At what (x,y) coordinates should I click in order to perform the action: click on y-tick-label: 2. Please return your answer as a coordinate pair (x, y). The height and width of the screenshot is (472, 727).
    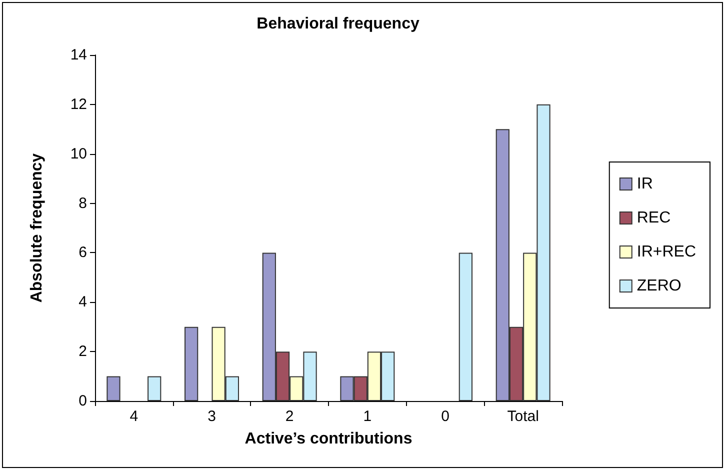
    Looking at the image, I should click on (82, 351).